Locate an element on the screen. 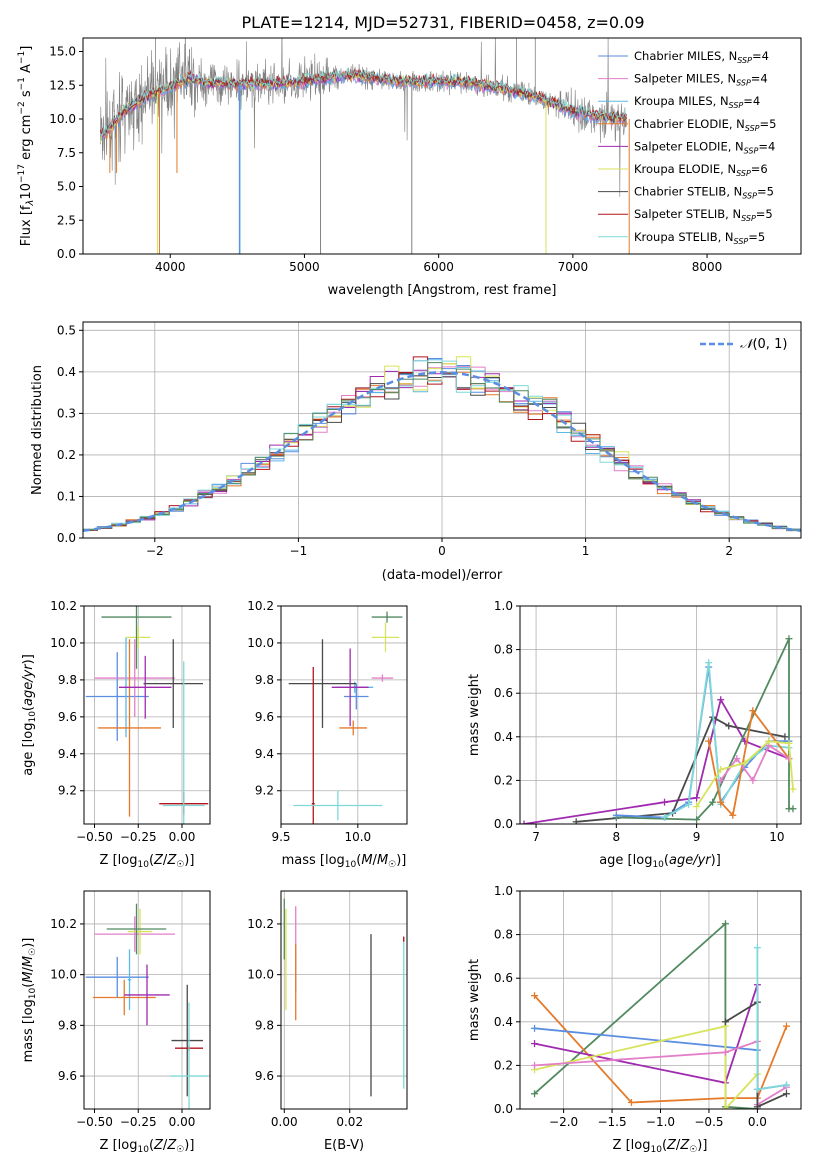  residuals-xtick-label: 1 is located at coordinates (586, 551).